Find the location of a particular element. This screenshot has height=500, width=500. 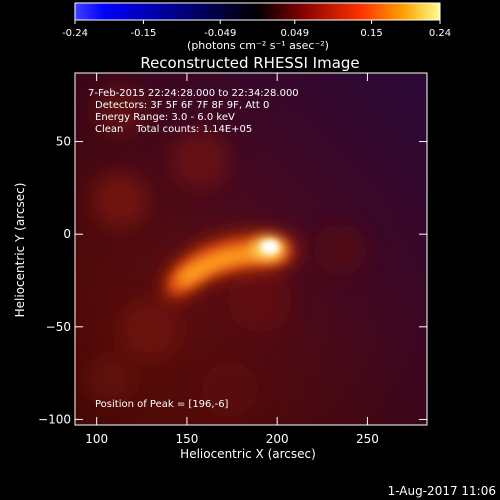

footer-date: 1-Aug-2017 11:06 is located at coordinates (442, 491).